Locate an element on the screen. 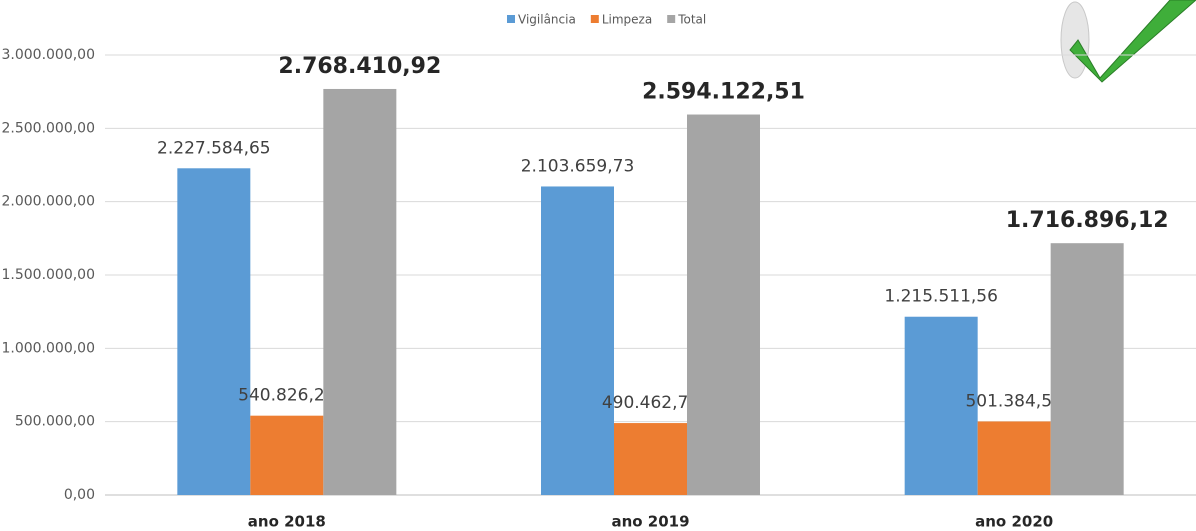 Image resolution: width=1196 pixels, height=531 pixels. x-tick-label: ano 2019 is located at coordinates (650, 522).